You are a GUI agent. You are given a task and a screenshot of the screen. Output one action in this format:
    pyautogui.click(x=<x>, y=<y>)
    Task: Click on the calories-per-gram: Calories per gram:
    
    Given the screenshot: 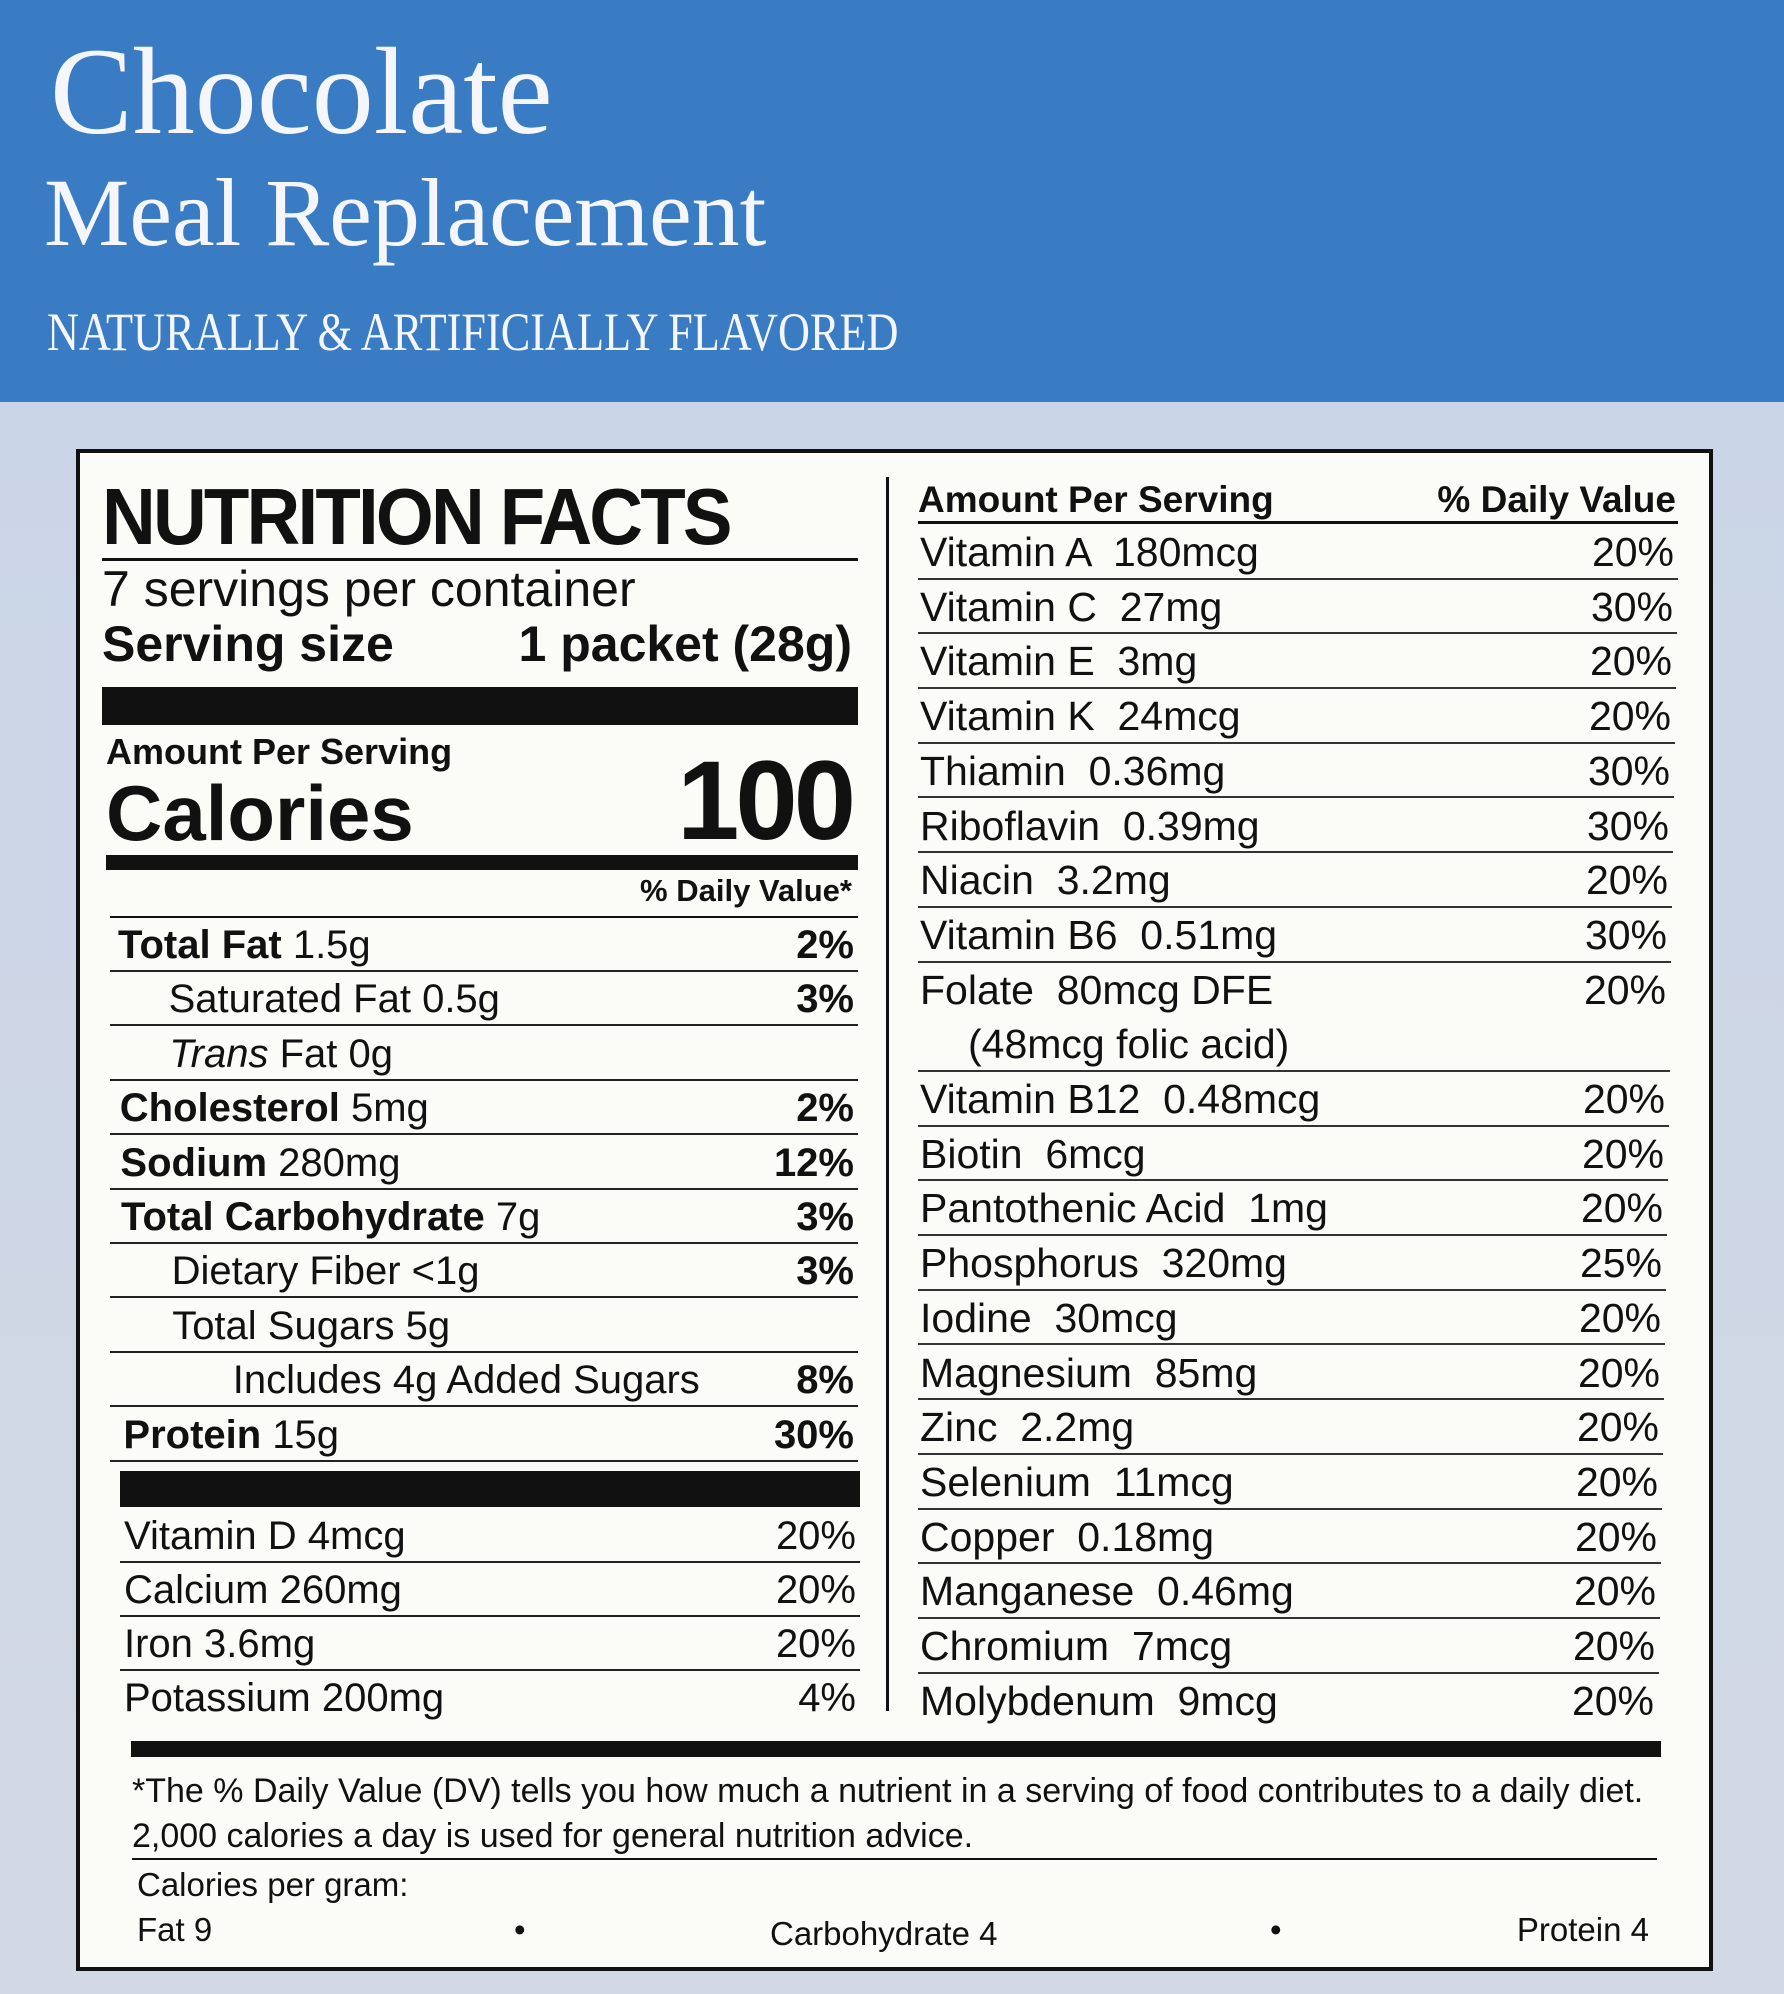 What is the action you would take?
    pyautogui.click(x=273, y=1884)
    